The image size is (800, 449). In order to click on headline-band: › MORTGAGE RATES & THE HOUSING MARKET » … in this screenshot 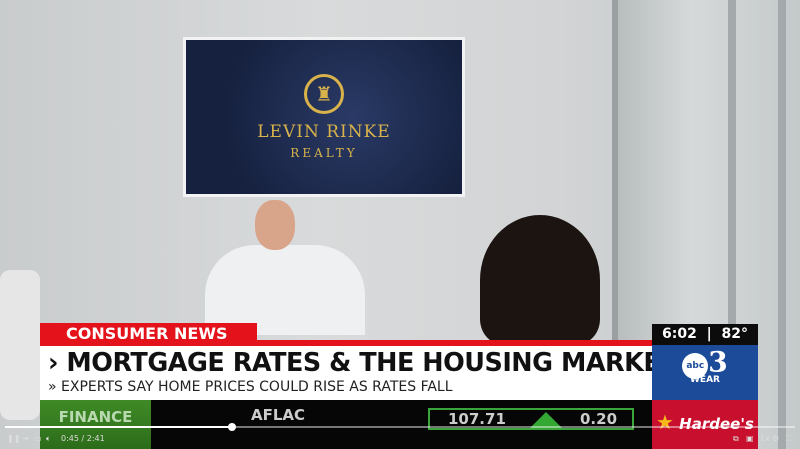, I will do `click(359, 373)`.